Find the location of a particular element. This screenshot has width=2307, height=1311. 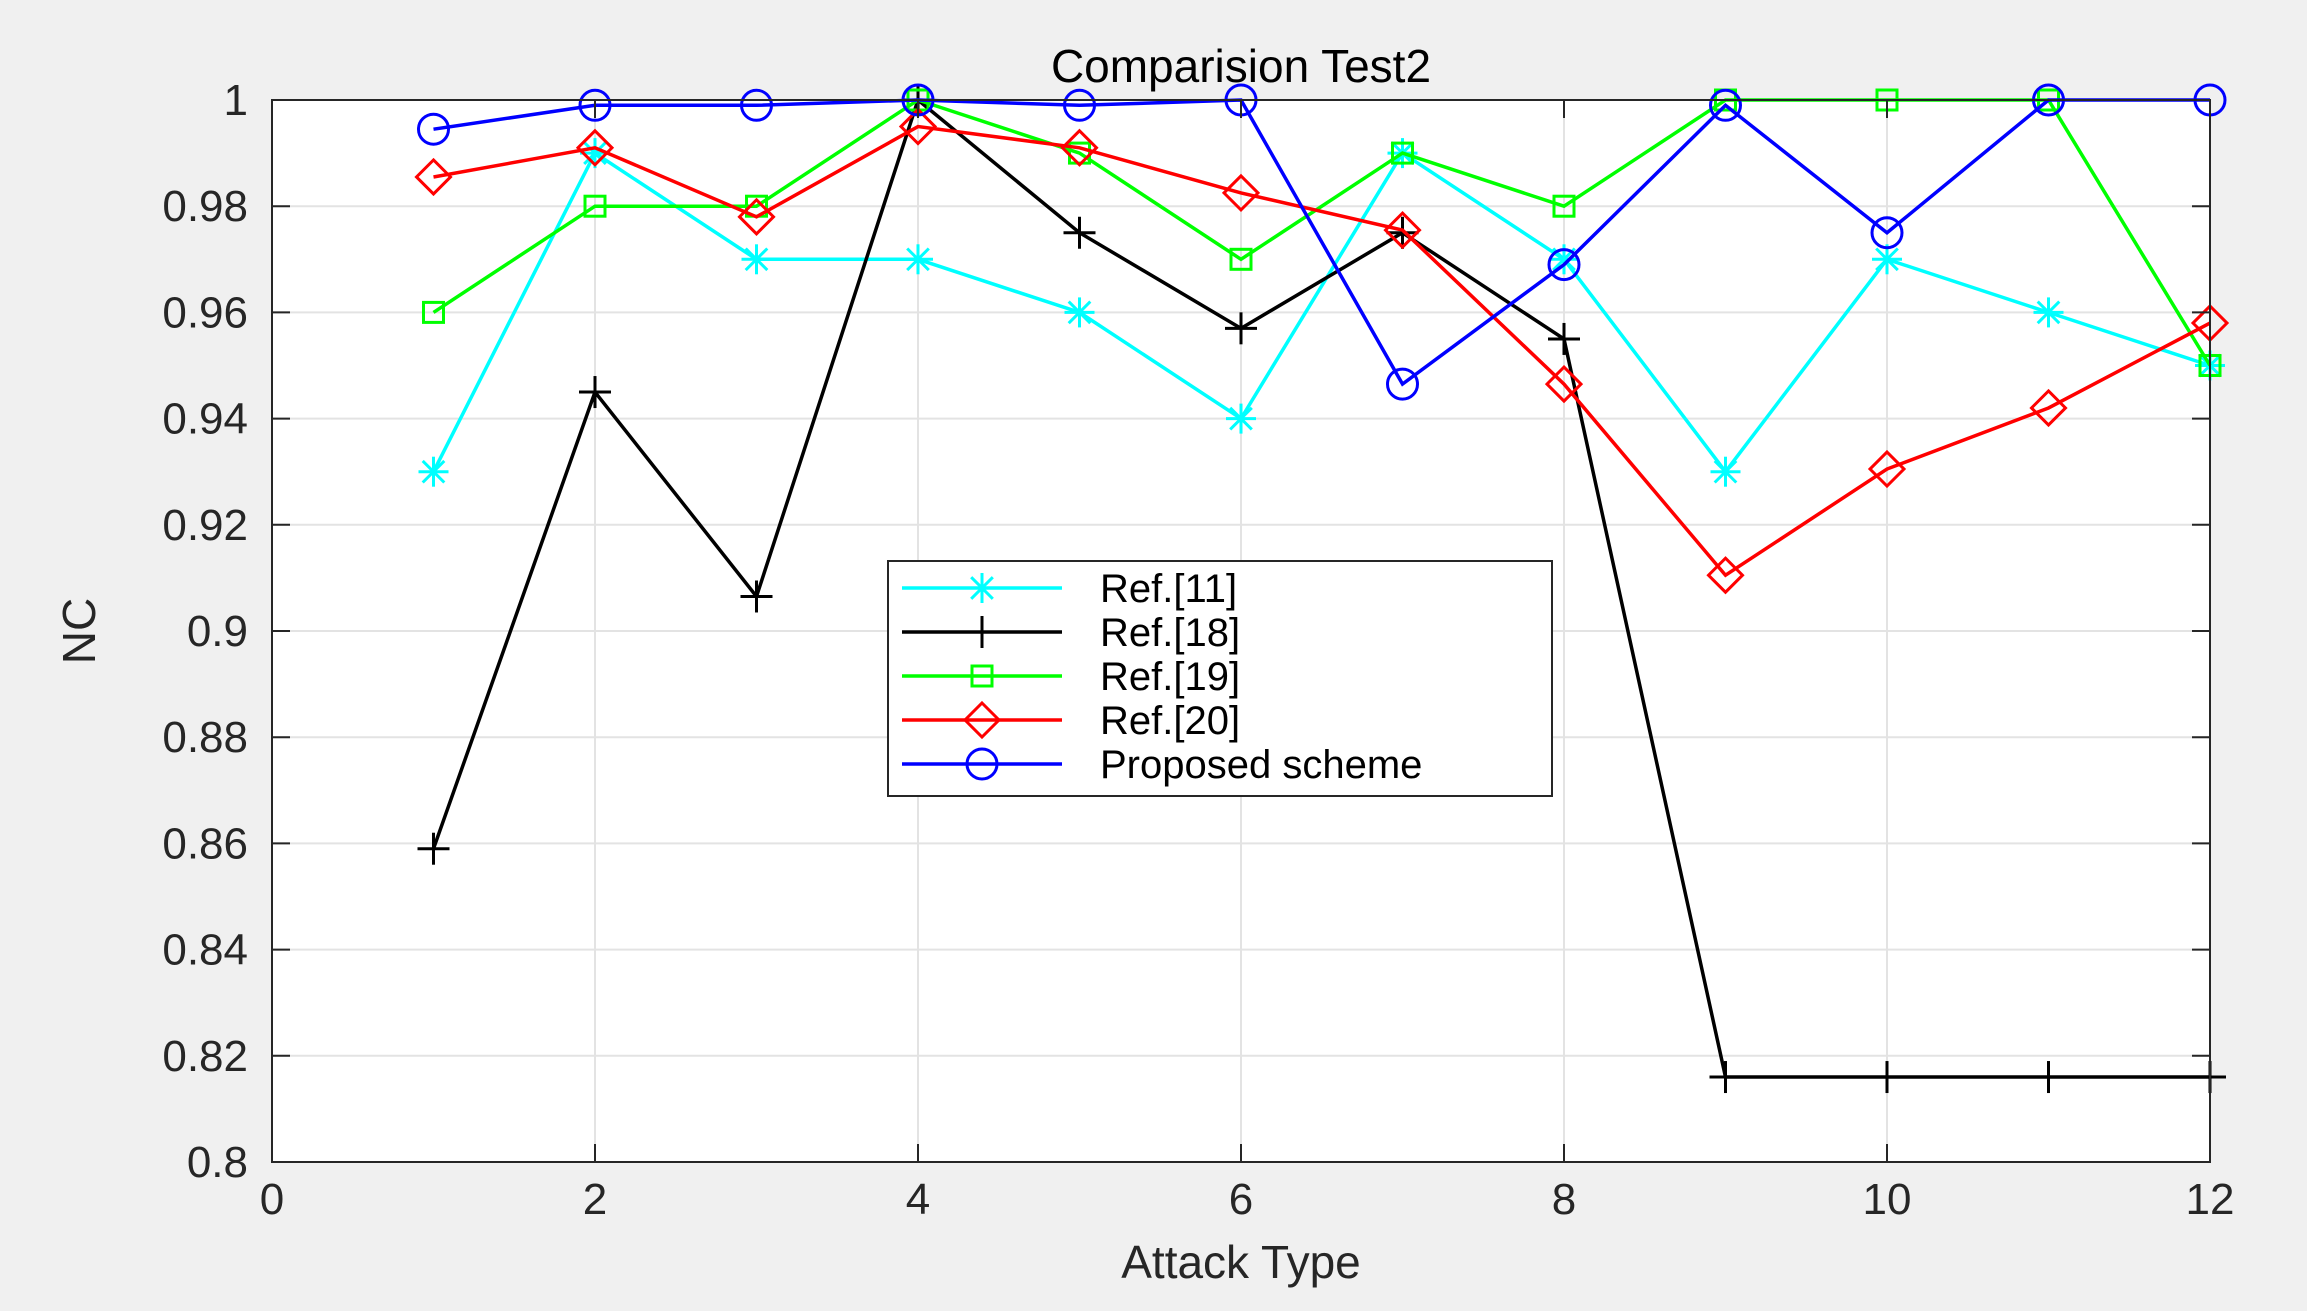

diamond-marker is located at coordinates (982, 720).